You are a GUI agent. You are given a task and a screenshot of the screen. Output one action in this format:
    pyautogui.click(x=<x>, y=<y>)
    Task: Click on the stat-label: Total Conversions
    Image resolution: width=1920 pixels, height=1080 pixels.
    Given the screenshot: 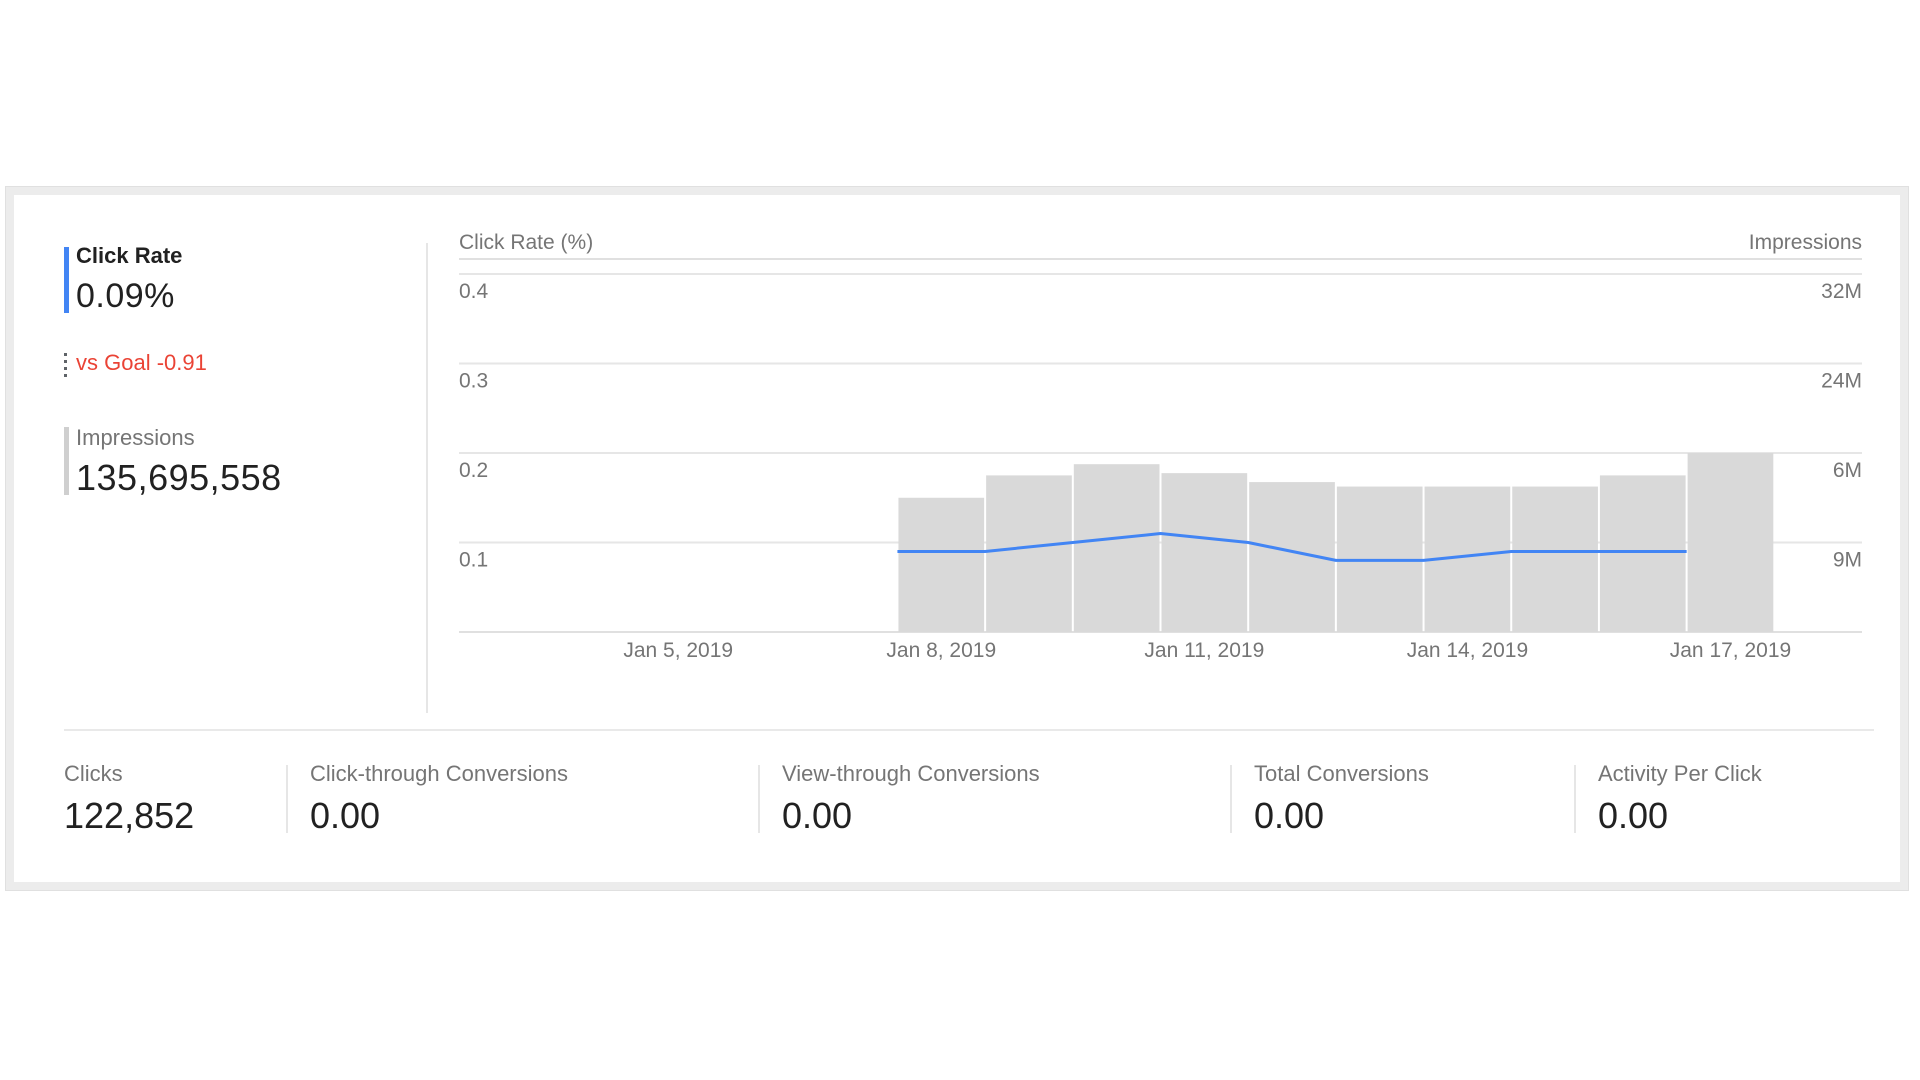 What is the action you would take?
    pyautogui.click(x=1341, y=773)
    